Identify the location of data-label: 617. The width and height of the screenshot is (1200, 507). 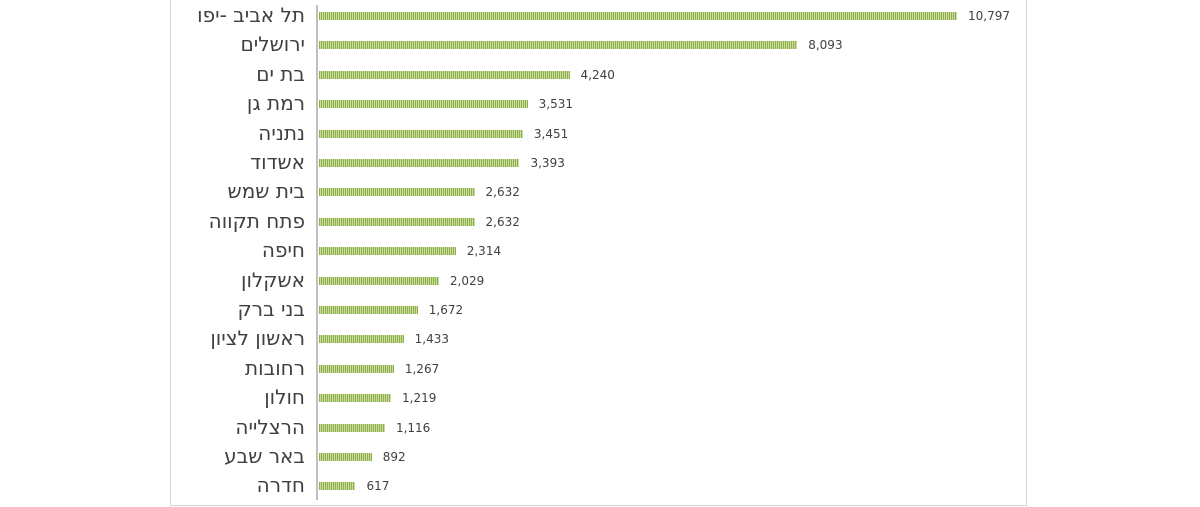
(378, 486).